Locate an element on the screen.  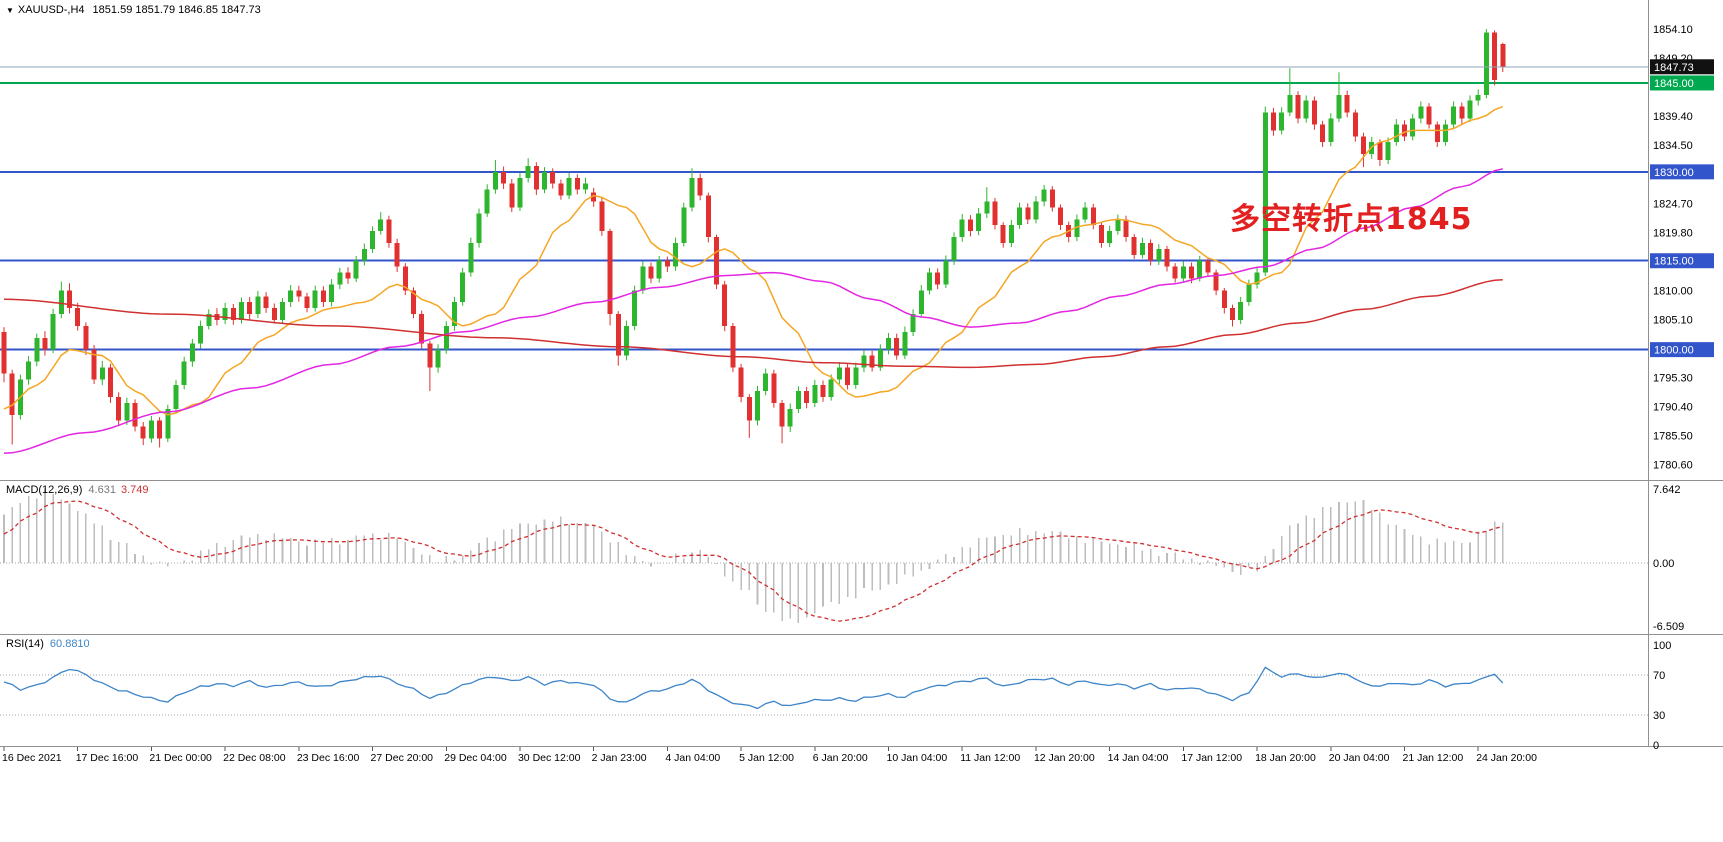
chart-dropdown-icon: ▼ is located at coordinates (10, 10).